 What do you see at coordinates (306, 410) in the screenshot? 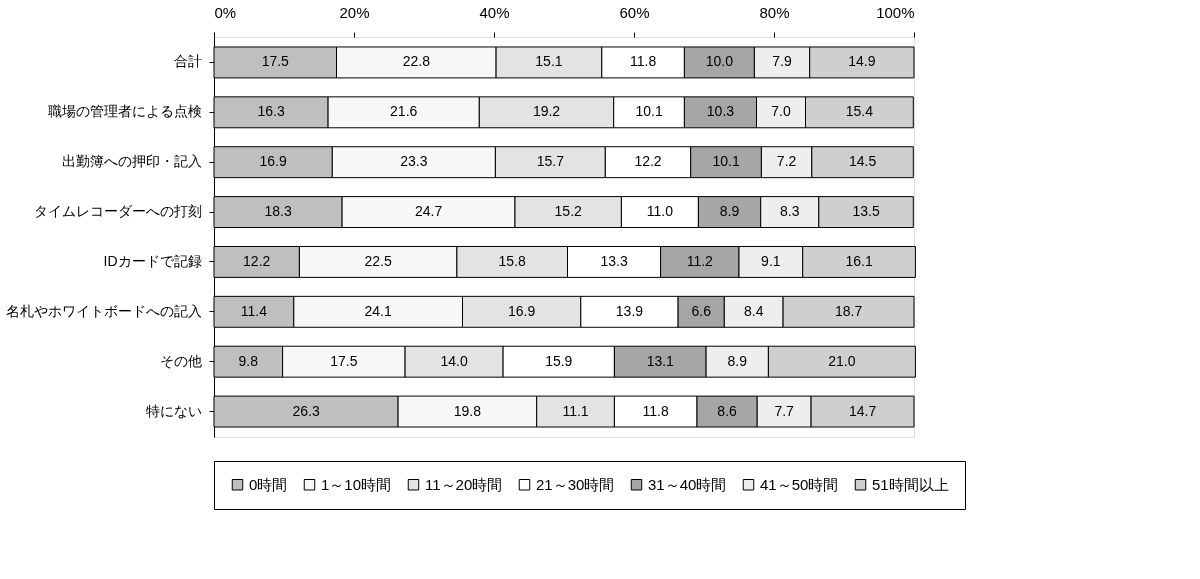
I see `data-label: 26.3` at bounding box center [306, 410].